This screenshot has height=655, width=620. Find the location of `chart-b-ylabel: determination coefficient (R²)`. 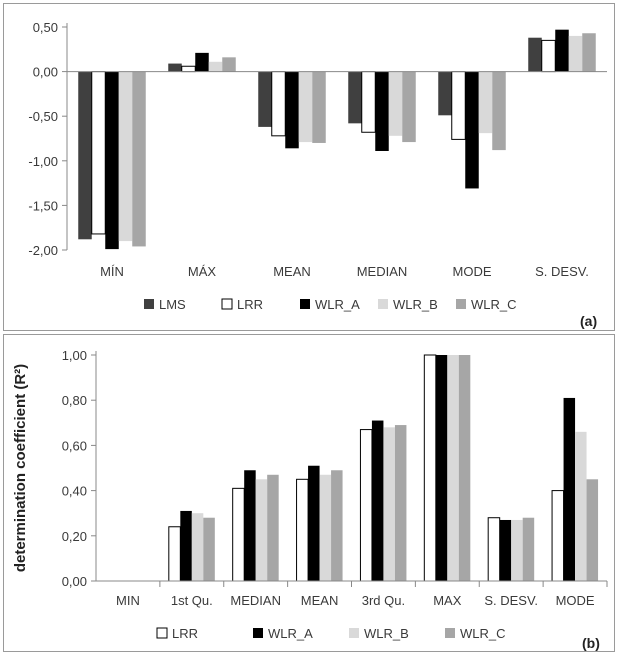

chart-b-ylabel: determination coefficient (R²) is located at coordinates (20, 468).